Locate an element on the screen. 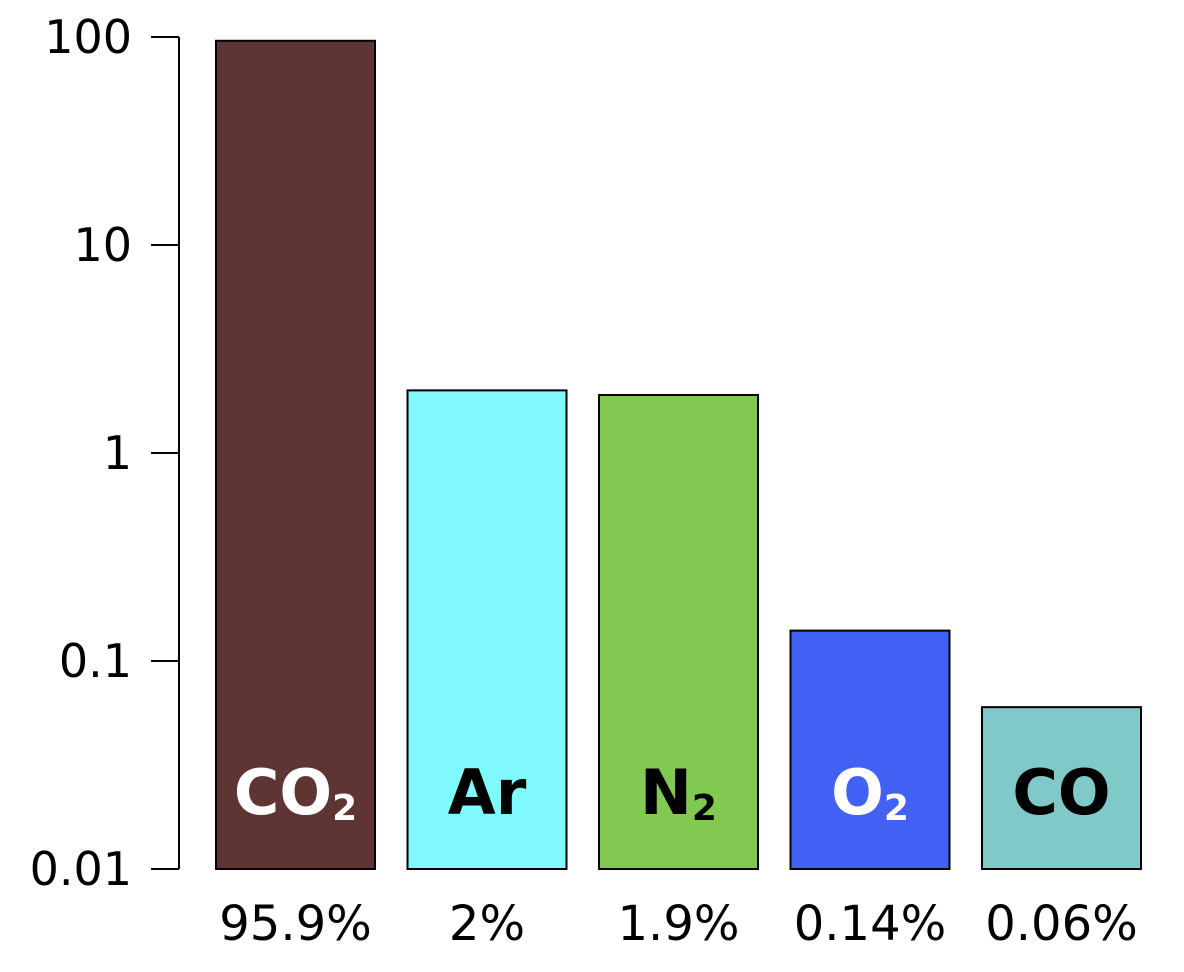 This screenshot has height=972, width=1184. bar-percent-label: 2% is located at coordinates (487, 924).